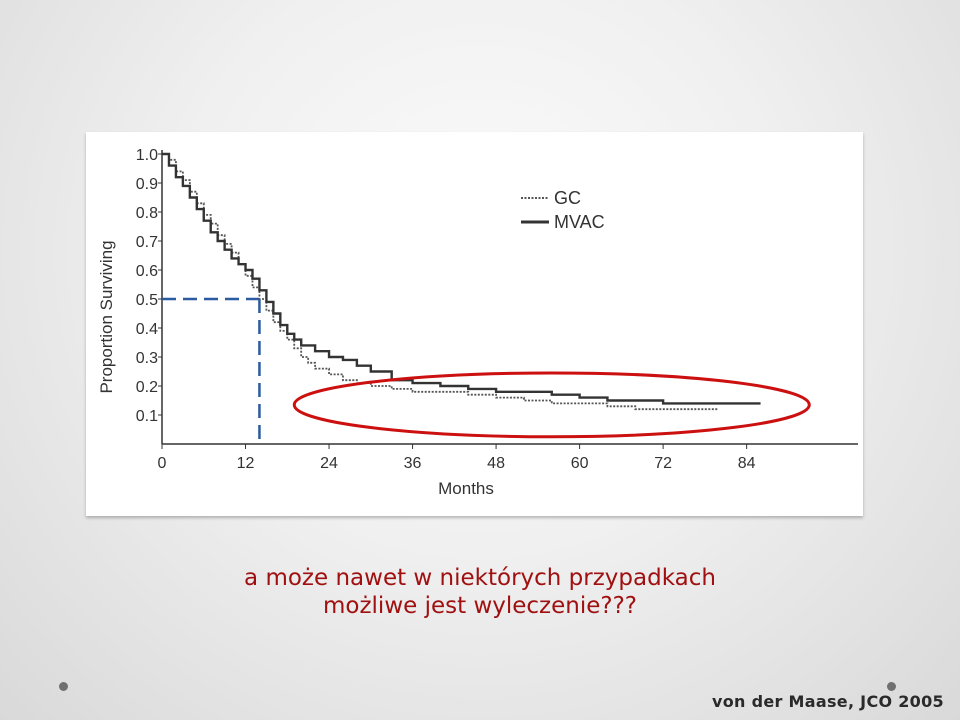  Describe the element at coordinates (147, 213) in the screenshot. I see `y-tick-label: 0.8` at that location.